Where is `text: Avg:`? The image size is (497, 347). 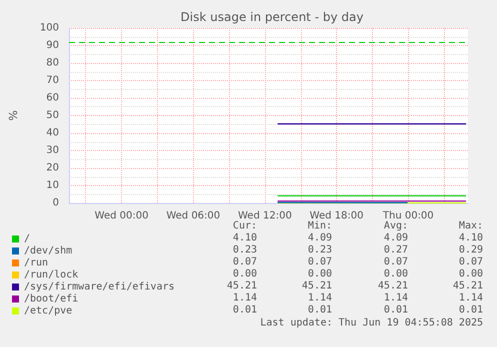 text: Avg: is located at coordinates (396, 226).